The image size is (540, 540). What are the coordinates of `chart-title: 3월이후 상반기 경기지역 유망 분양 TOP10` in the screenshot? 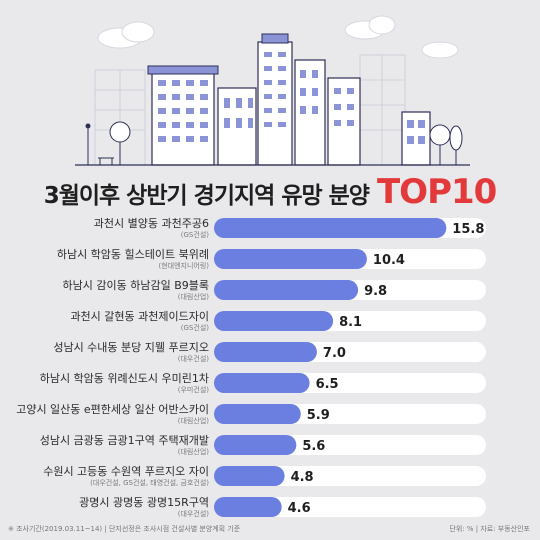 It's located at (270, 190).